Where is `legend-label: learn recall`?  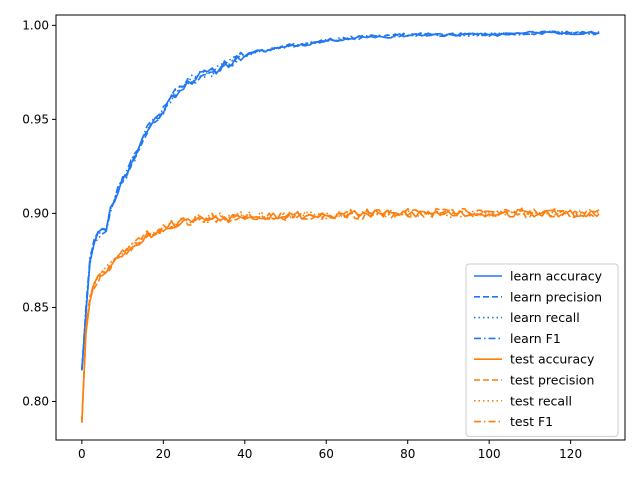
legend-label: learn recall is located at coordinates (545, 317).